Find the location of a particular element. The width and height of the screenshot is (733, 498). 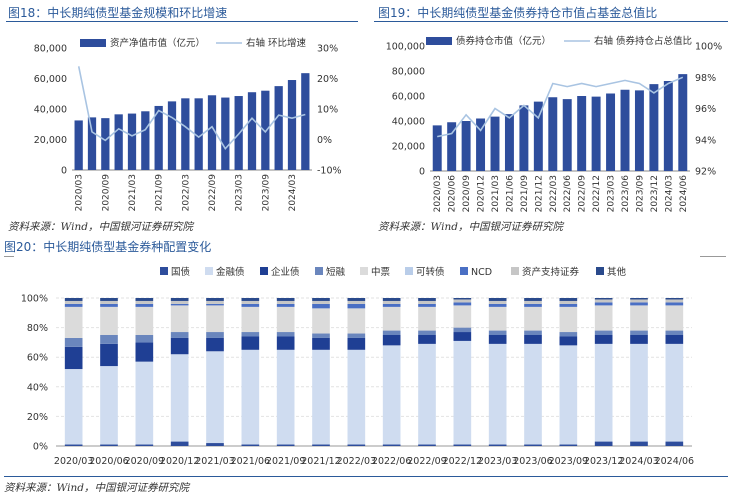

stack-segment-中票-2020/06 is located at coordinates (109, 320).